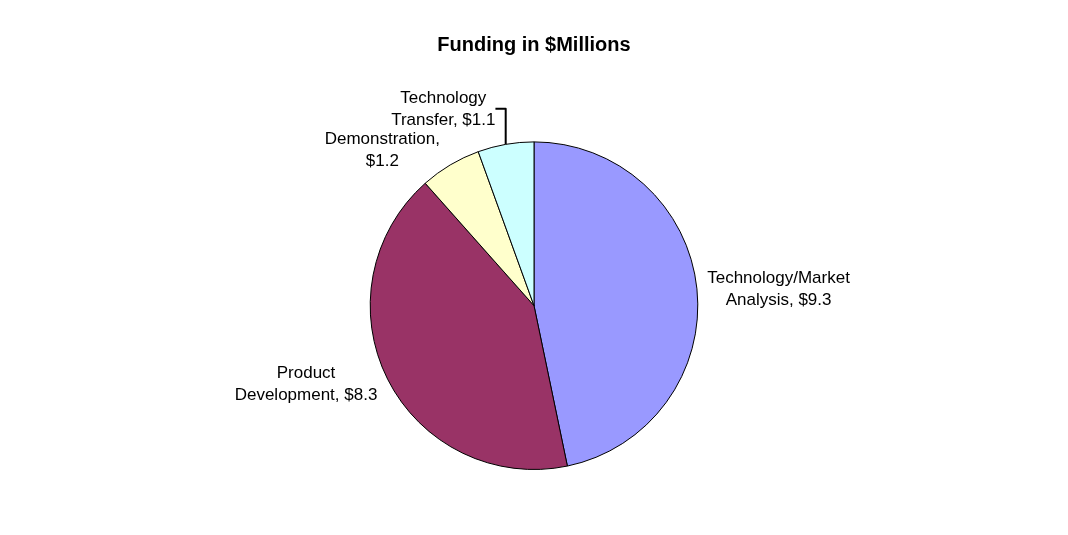 The width and height of the screenshot is (1068, 535). Describe the element at coordinates (382, 150) in the screenshot. I see `slice-label: Demonstration, $1.2` at that location.